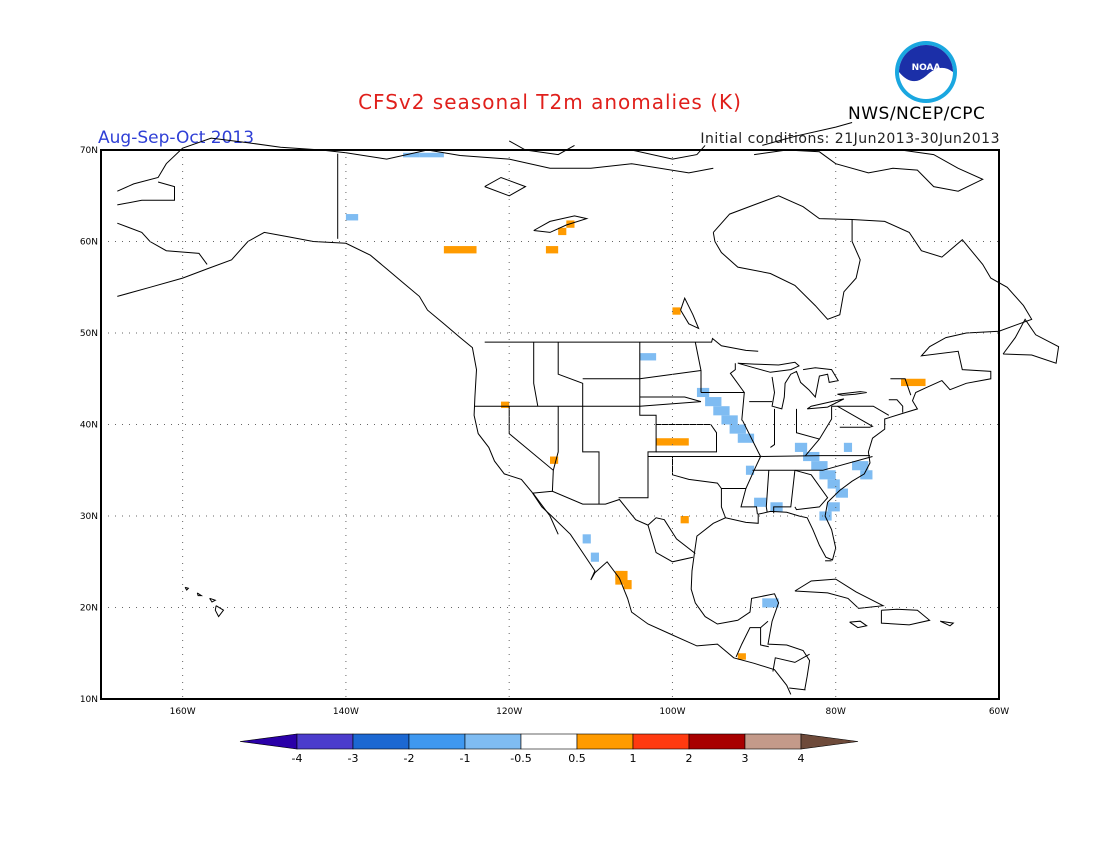 Image resolution: width=1100 pixels, height=850 pixels. What do you see at coordinates (509, 712) in the screenshot?
I see `lon-tick-label: 120W` at bounding box center [509, 712].